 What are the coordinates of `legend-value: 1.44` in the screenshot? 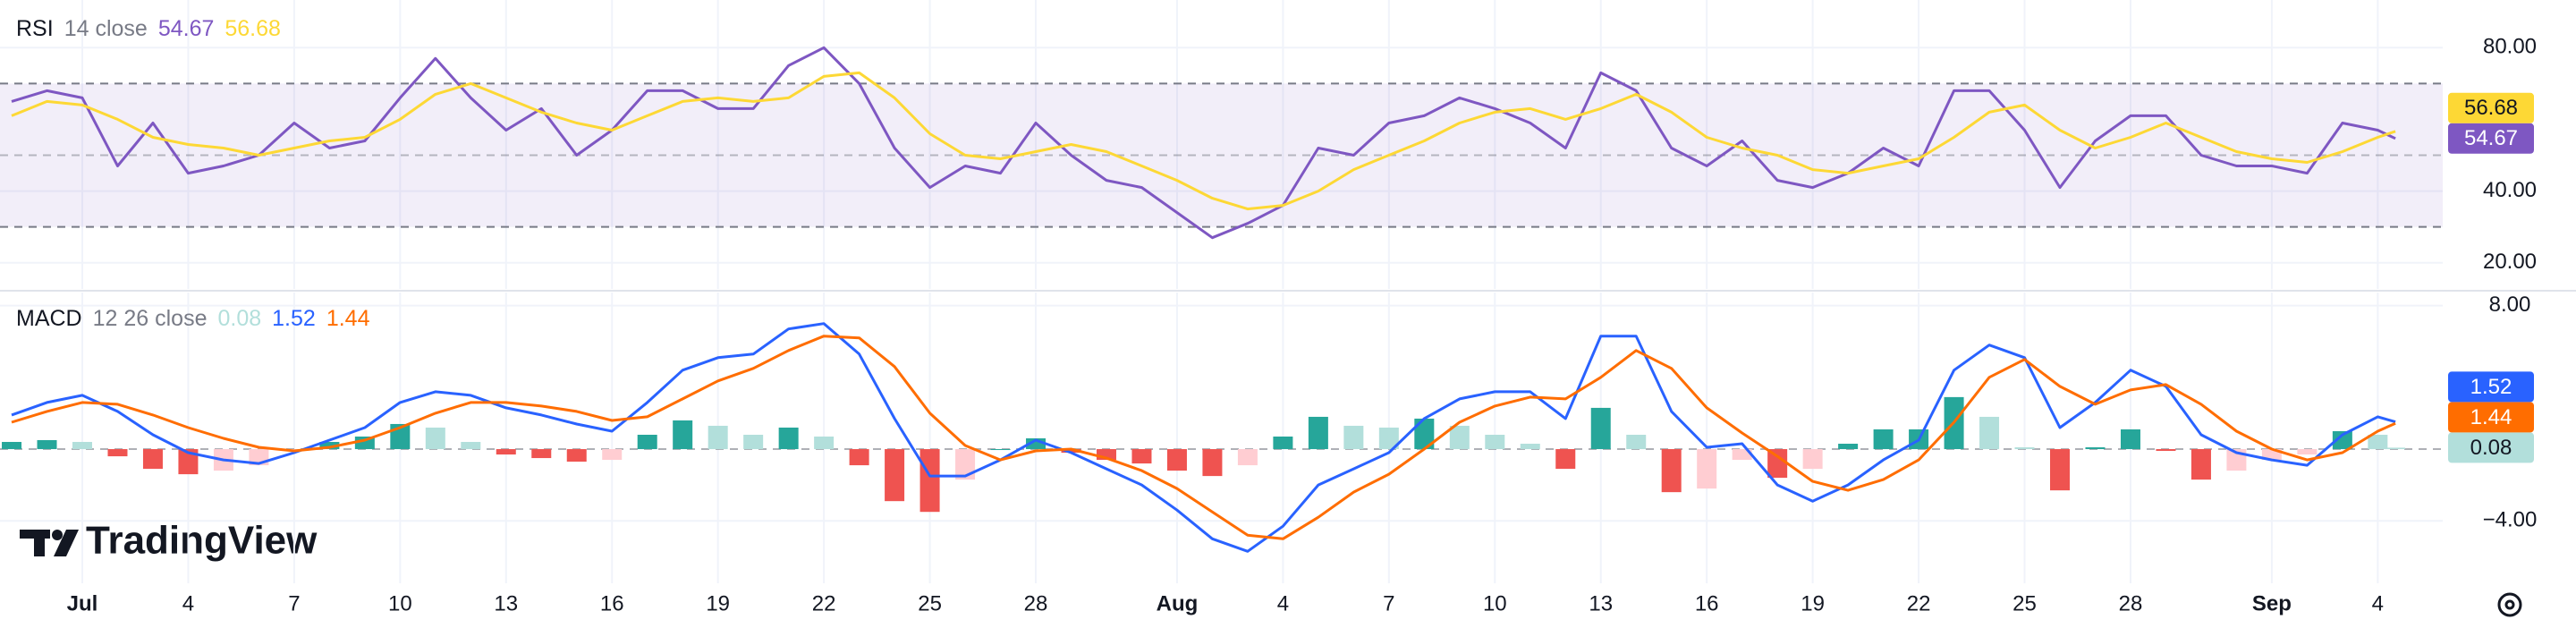 It's located at (348, 318).